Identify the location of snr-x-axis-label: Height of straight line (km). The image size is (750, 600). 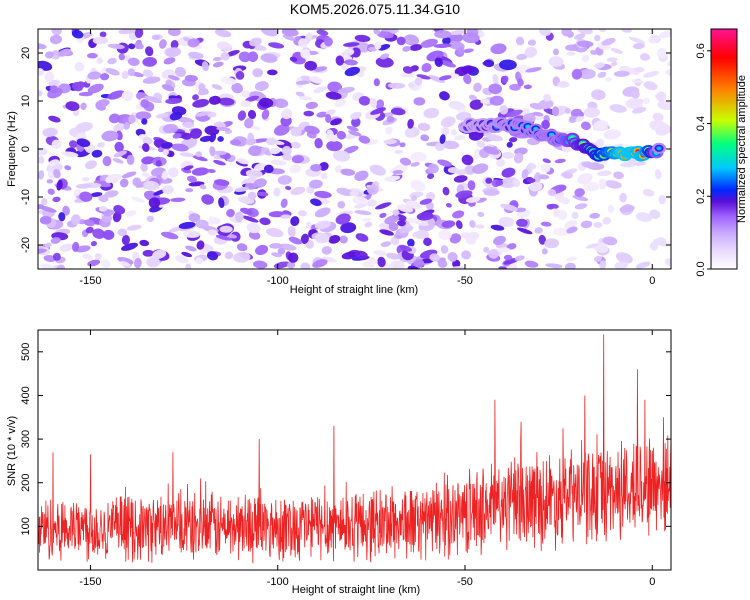
(356, 590).